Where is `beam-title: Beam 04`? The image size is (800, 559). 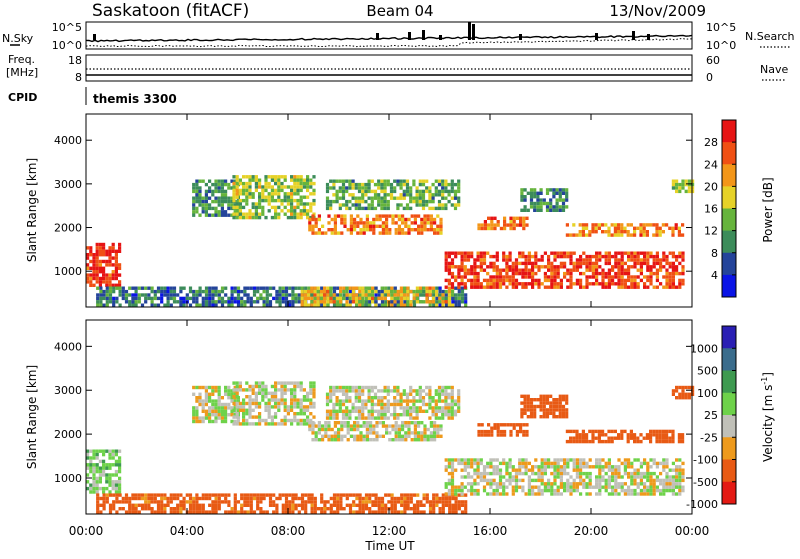 beam-title: Beam 04 is located at coordinates (399, 11).